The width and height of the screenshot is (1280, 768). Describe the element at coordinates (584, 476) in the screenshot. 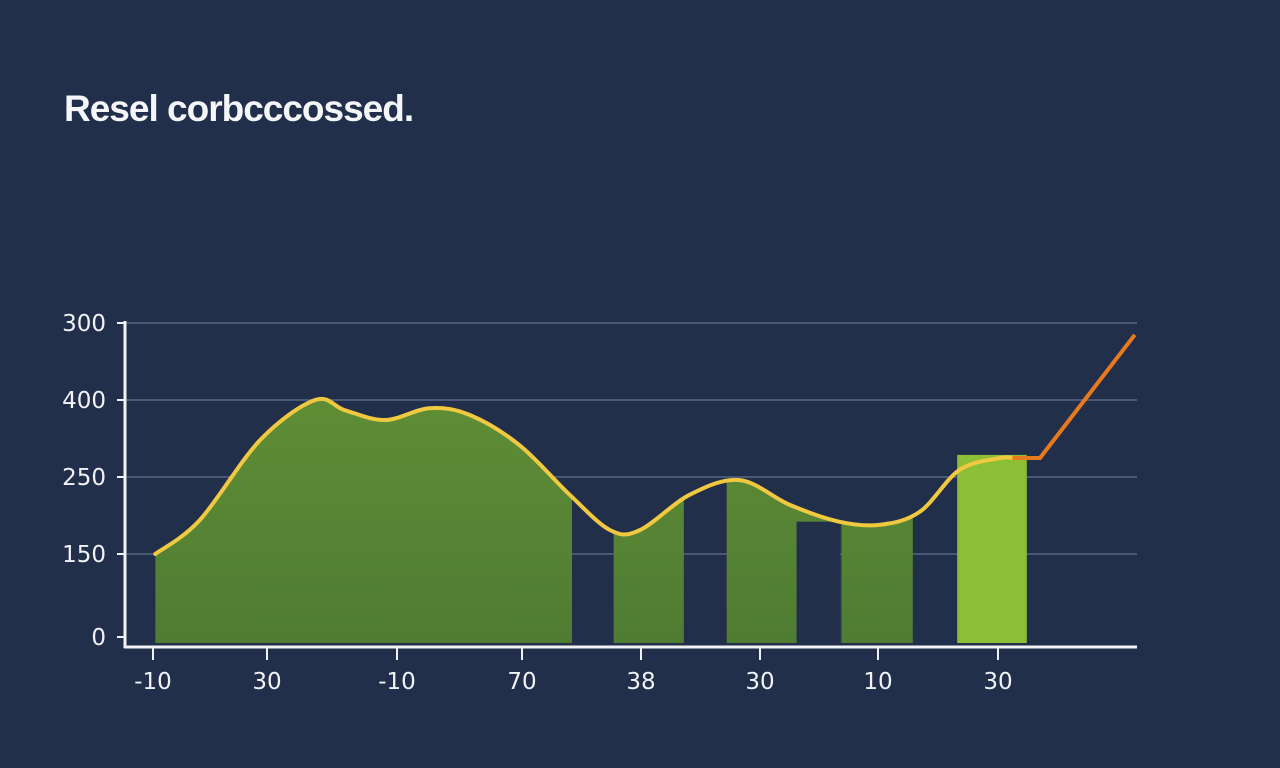

I see `series-line` at that location.